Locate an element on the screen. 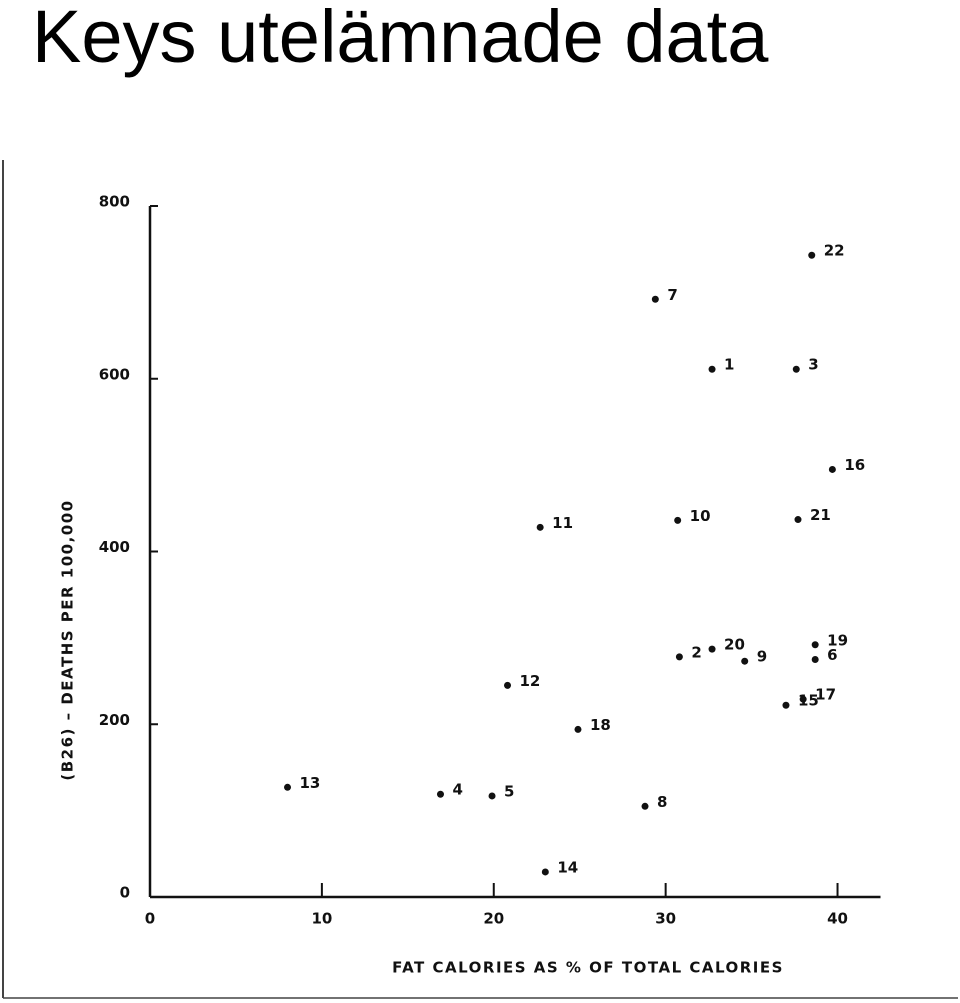  y-tick-label: 0 is located at coordinates (125, 893).